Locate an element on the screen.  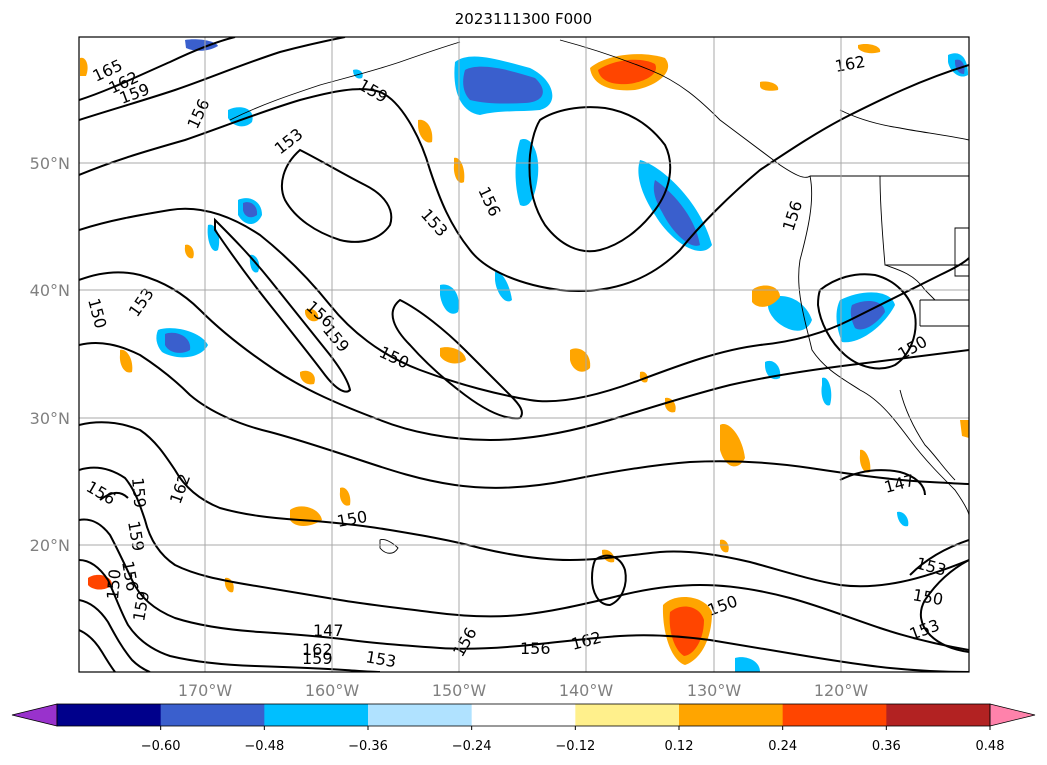
lon-label-160w: 160°W is located at coordinates (332, 690).